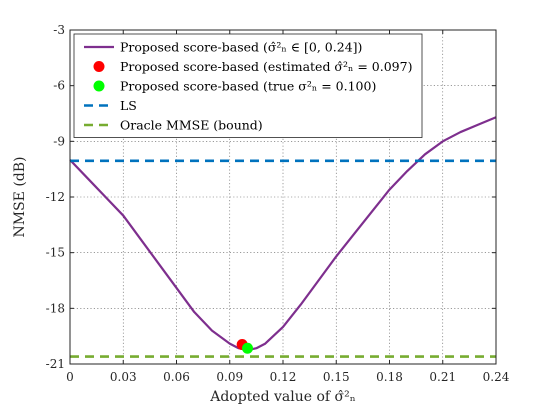  What do you see at coordinates (128, 105) in the screenshot?
I see `legend-label-3: LS` at bounding box center [128, 105].